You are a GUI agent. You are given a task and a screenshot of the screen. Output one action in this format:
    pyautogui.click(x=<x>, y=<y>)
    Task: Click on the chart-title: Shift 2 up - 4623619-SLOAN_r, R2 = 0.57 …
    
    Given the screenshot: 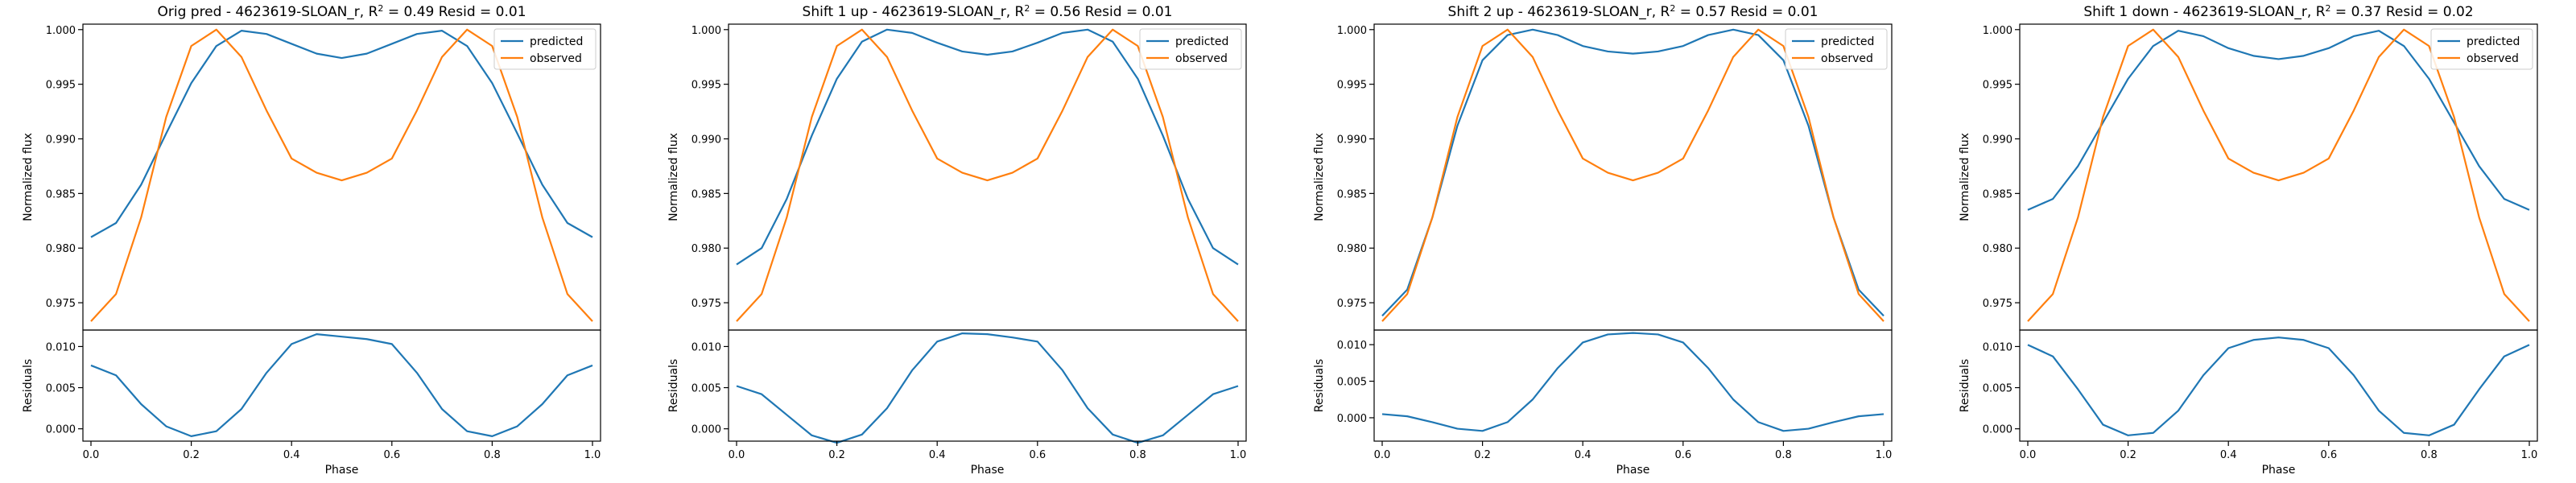 What is the action you would take?
    pyautogui.click(x=1633, y=12)
    